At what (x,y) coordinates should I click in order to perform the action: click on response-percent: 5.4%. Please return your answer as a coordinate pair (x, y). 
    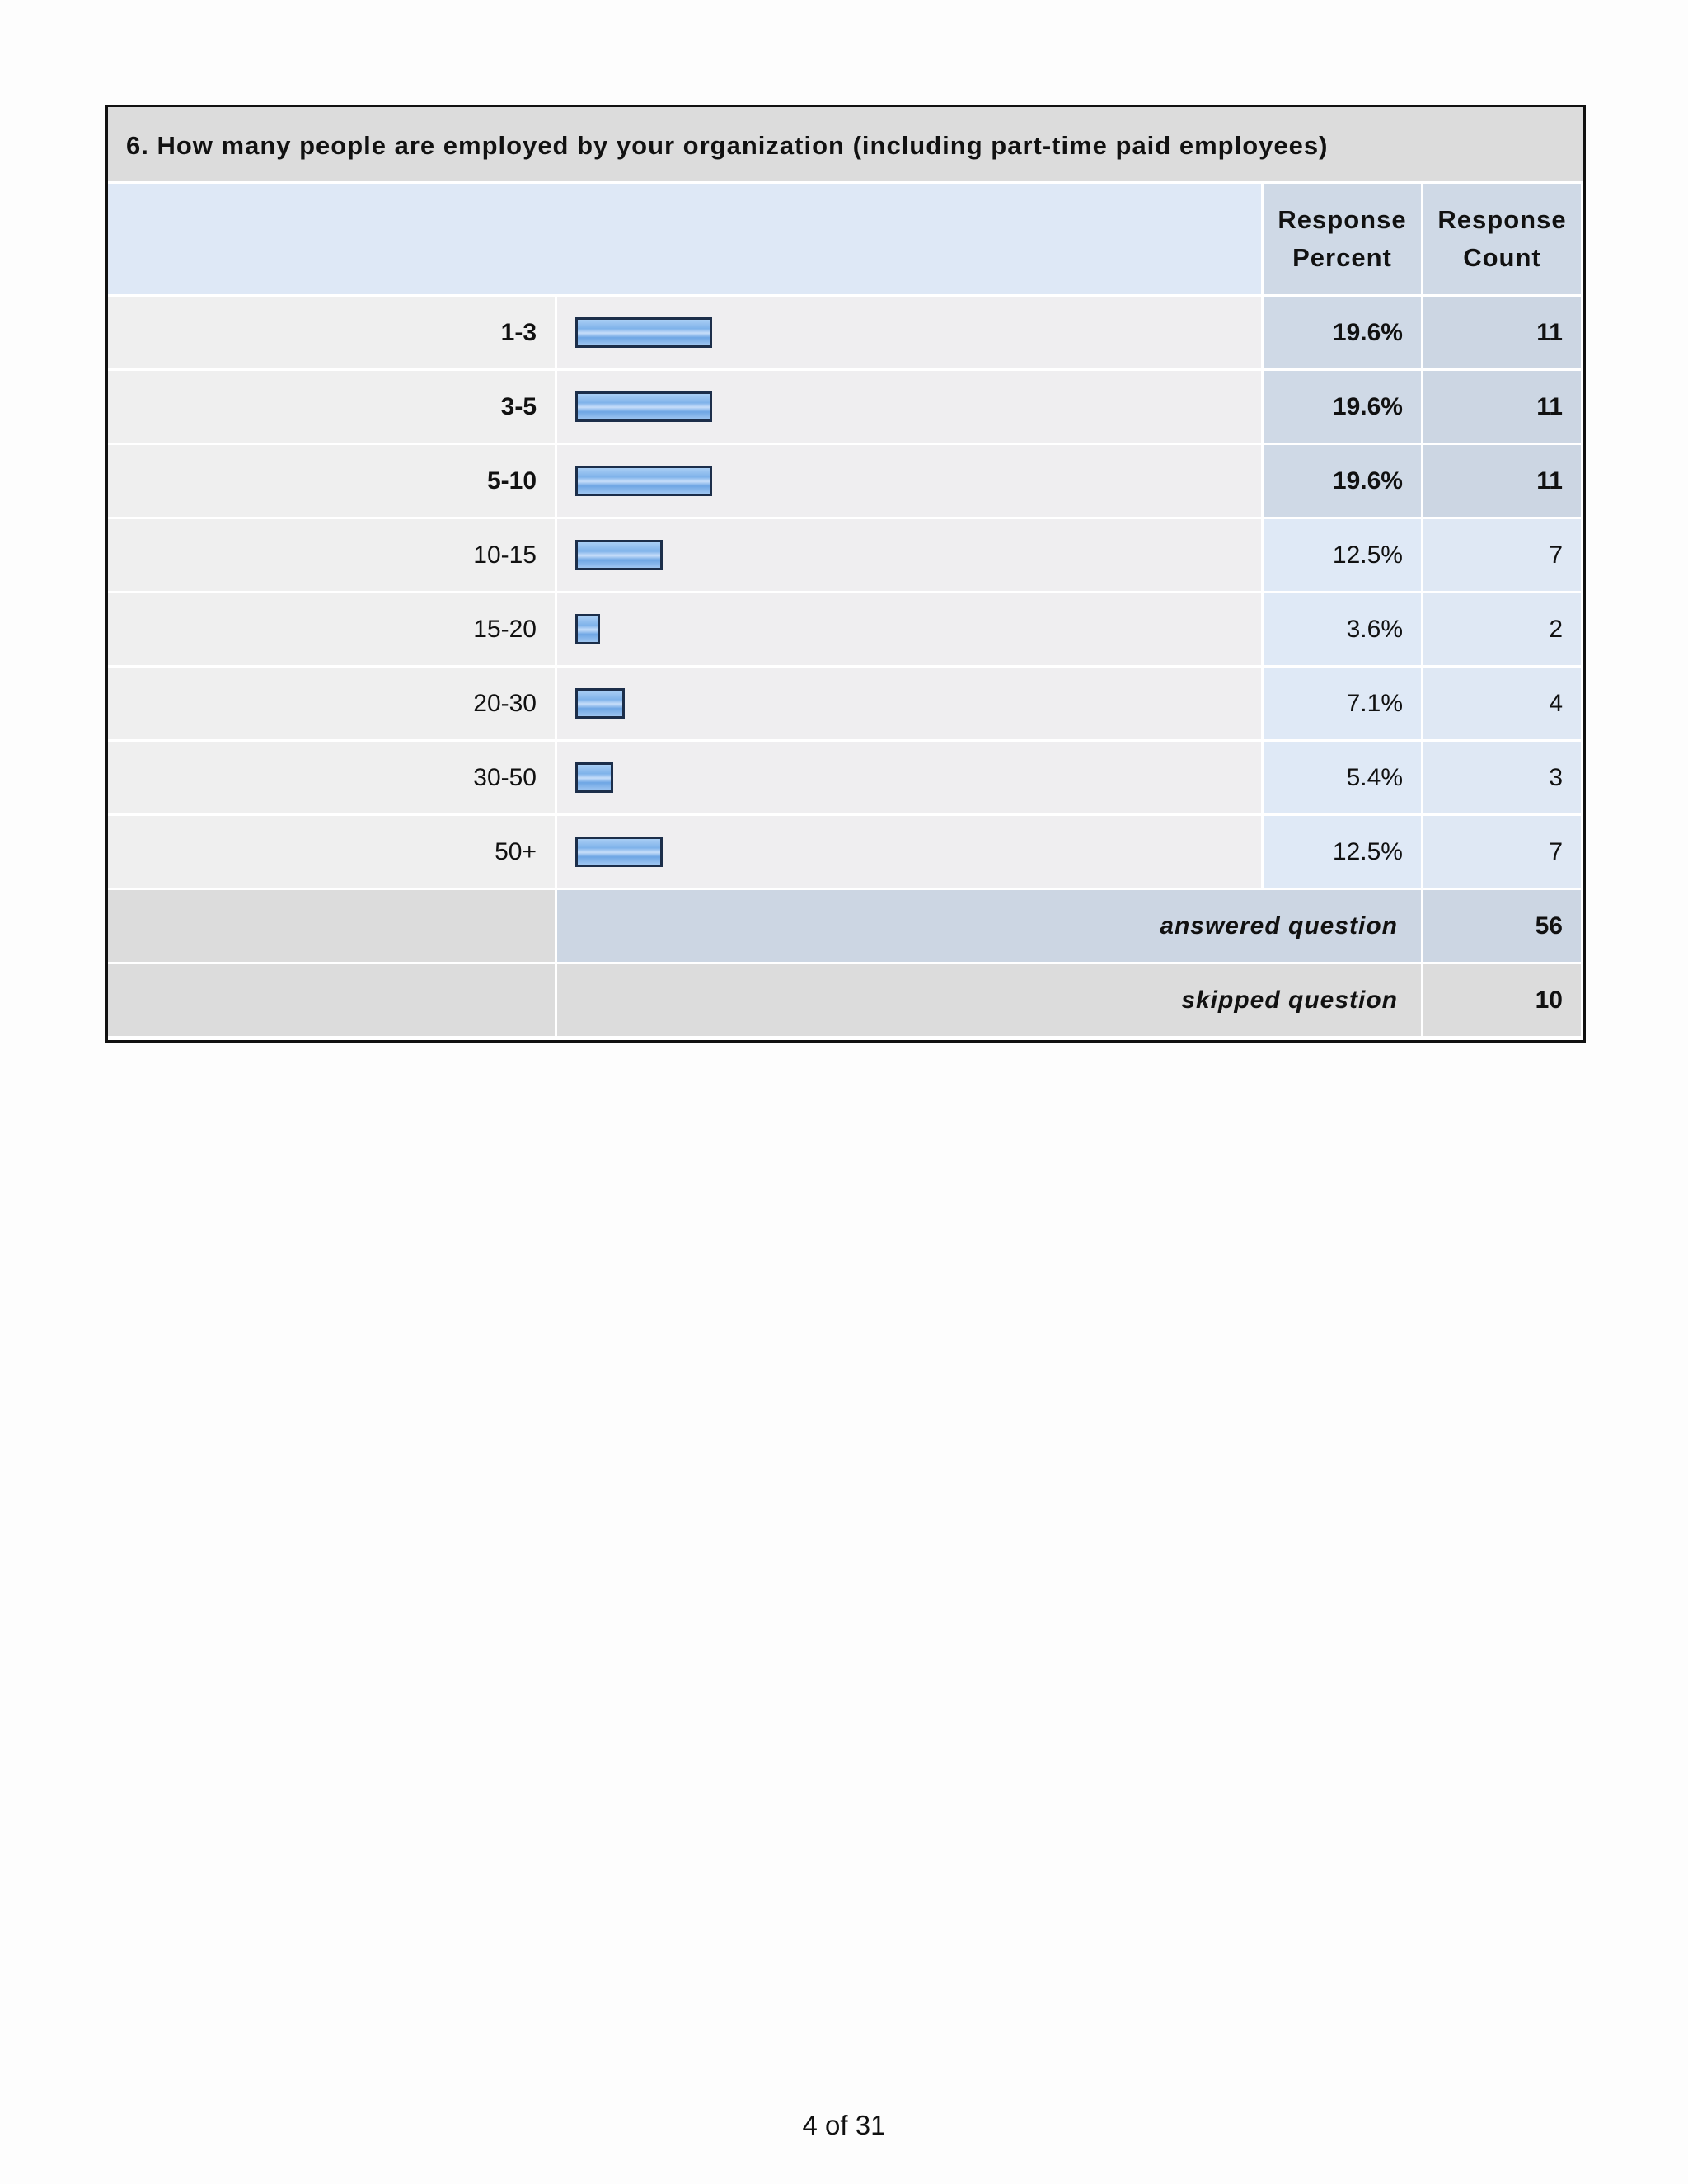
    Looking at the image, I should click on (1344, 779).